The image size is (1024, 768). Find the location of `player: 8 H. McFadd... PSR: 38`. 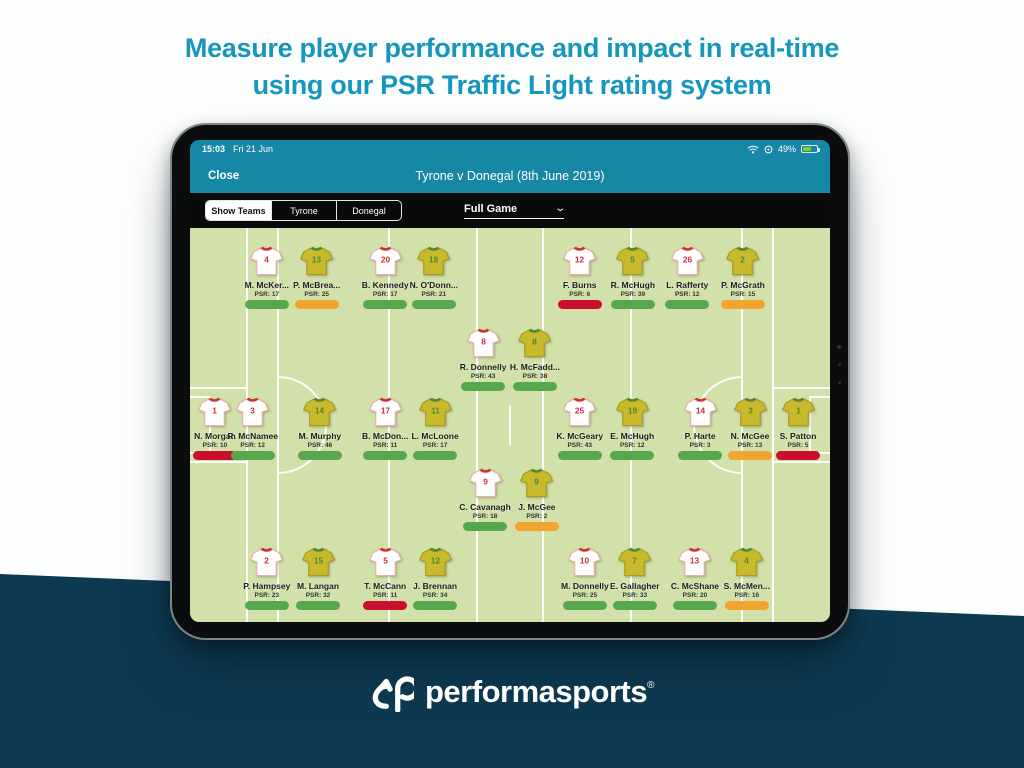

player: 8 H. McFadd... PSR: 38 is located at coordinates (535, 360).